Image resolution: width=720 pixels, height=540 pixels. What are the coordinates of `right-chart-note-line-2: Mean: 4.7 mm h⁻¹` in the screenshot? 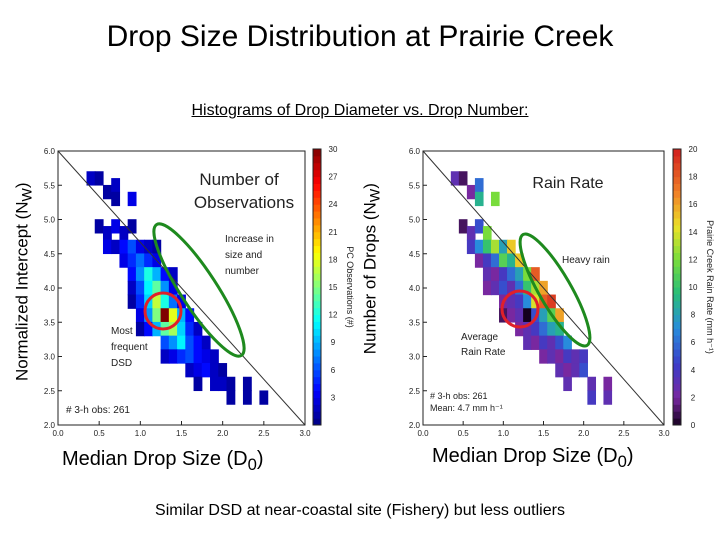 It's located at (466, 408).